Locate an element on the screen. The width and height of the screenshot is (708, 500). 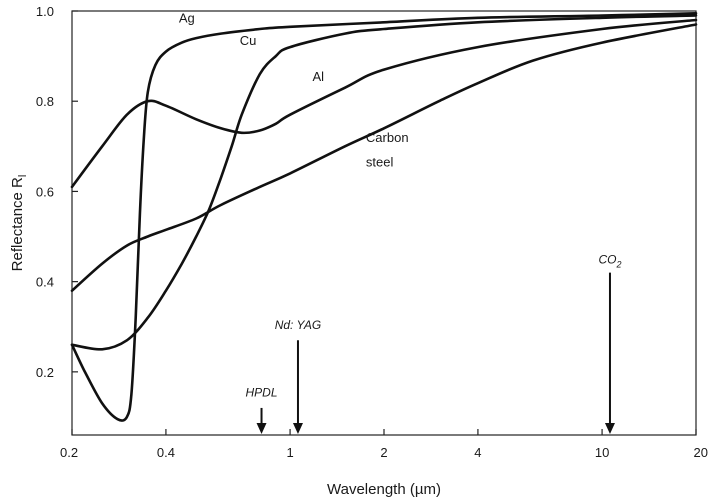
y-axis-title-group: Reflectance Rl is located at coordinates (19, 223).